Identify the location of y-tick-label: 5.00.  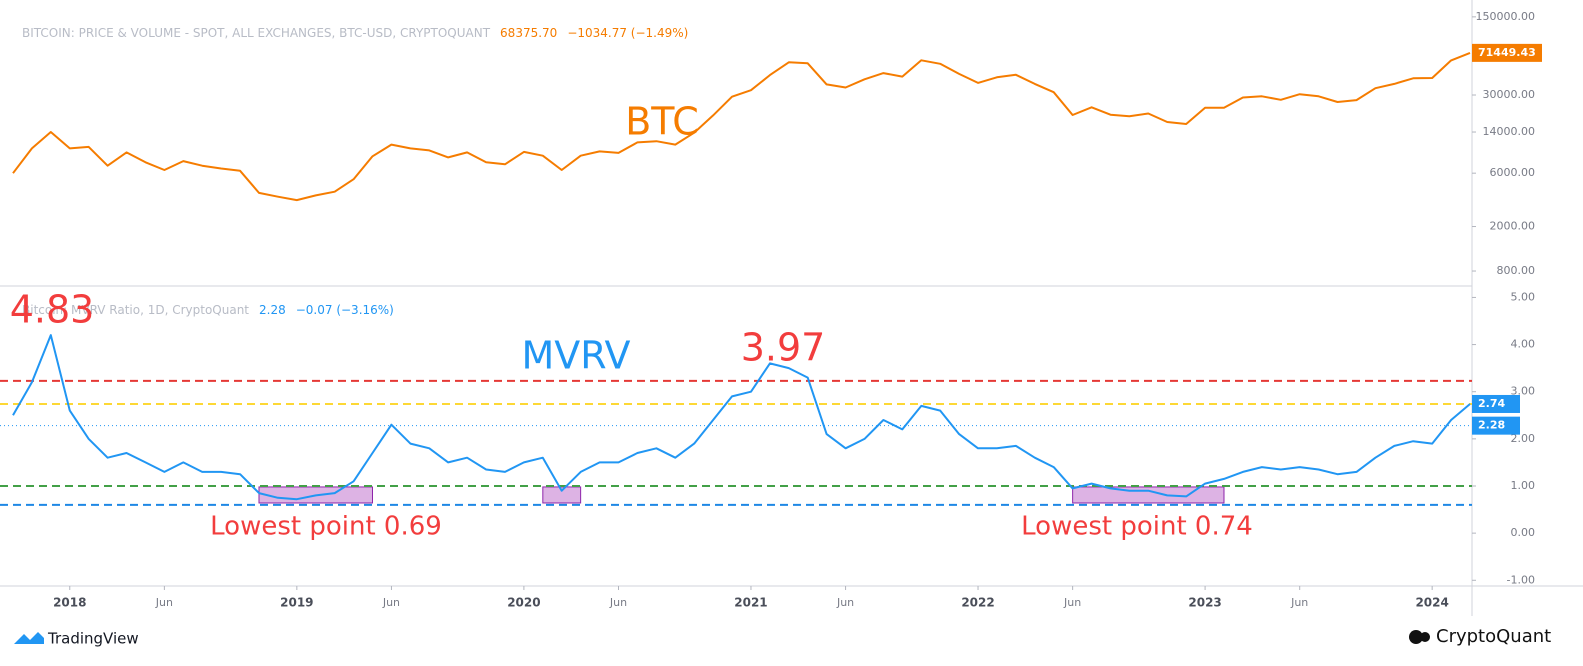
(1523, 296).